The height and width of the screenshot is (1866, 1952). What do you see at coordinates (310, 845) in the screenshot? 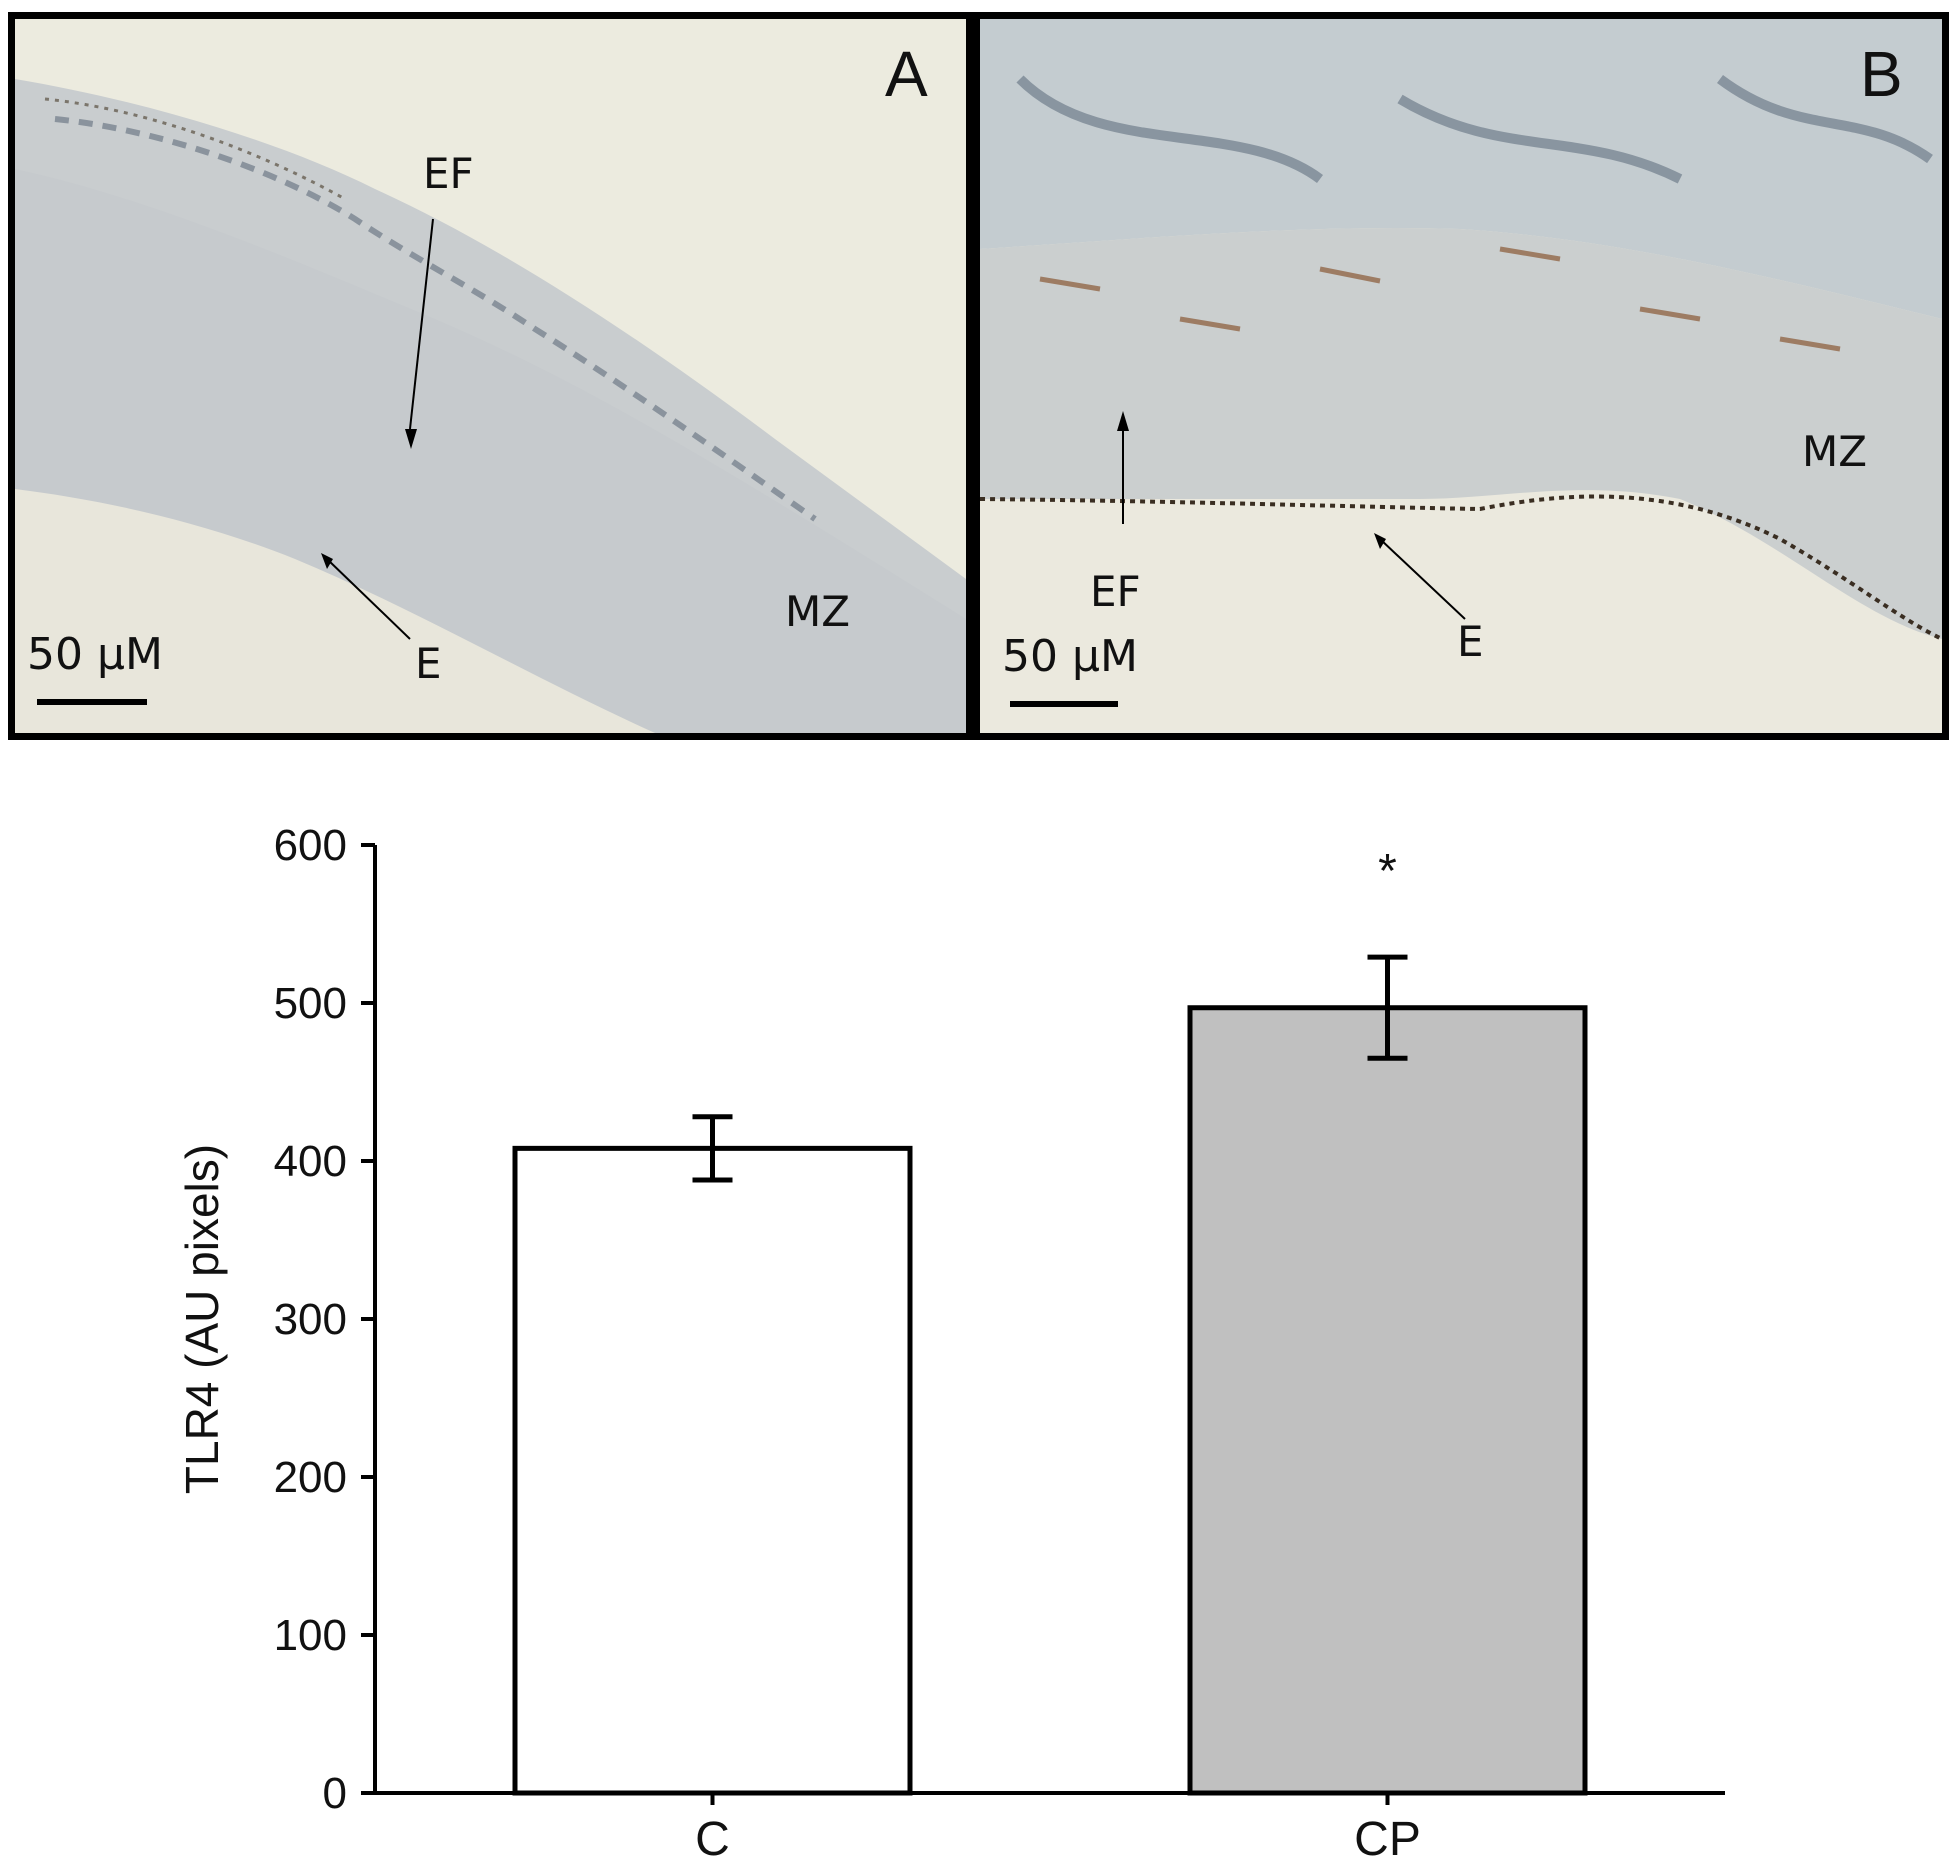
I see `y-tick-label: 600` at bounding box center [310, 845].